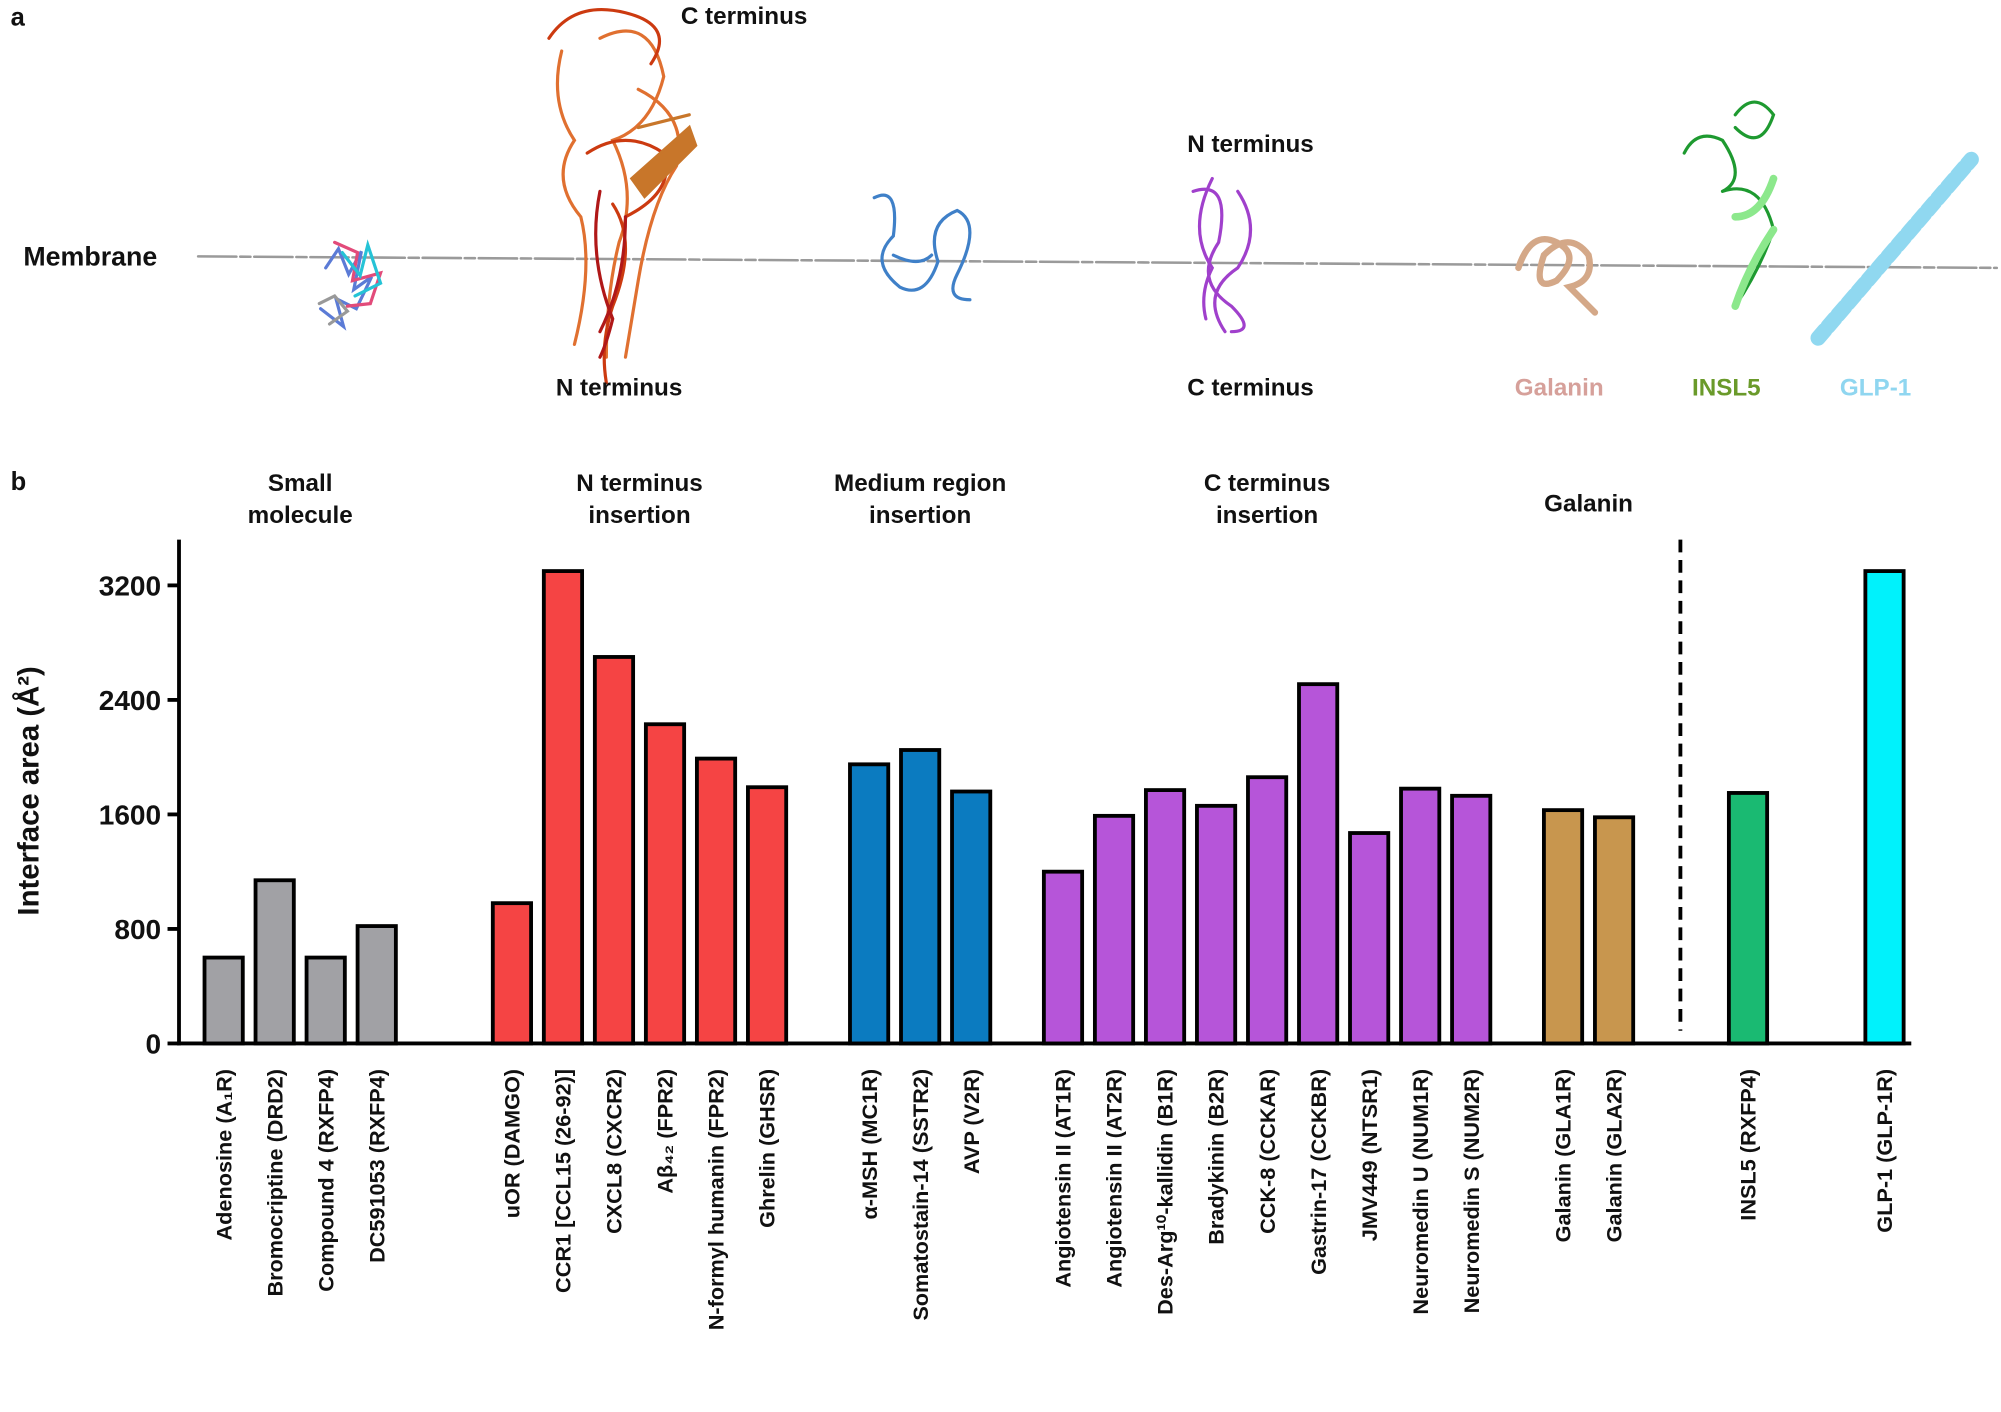 This screenshot has width=2001, height=1412. Describe the element at coordinates (1369, 1155) in the screenshot. I see `x-tick-label: JMV449 (NTSR1)` at that location.